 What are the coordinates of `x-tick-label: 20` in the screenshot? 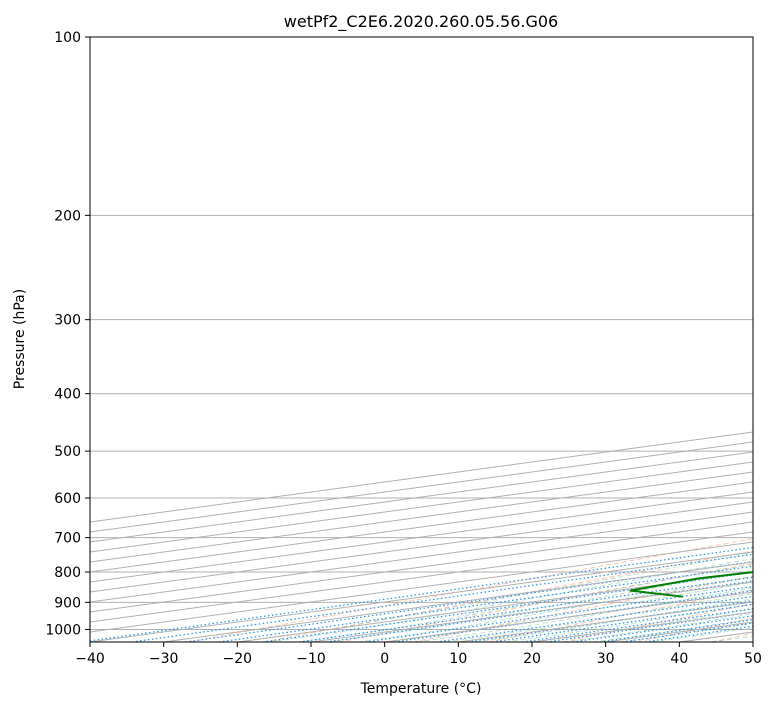 It's located at (532, 659).